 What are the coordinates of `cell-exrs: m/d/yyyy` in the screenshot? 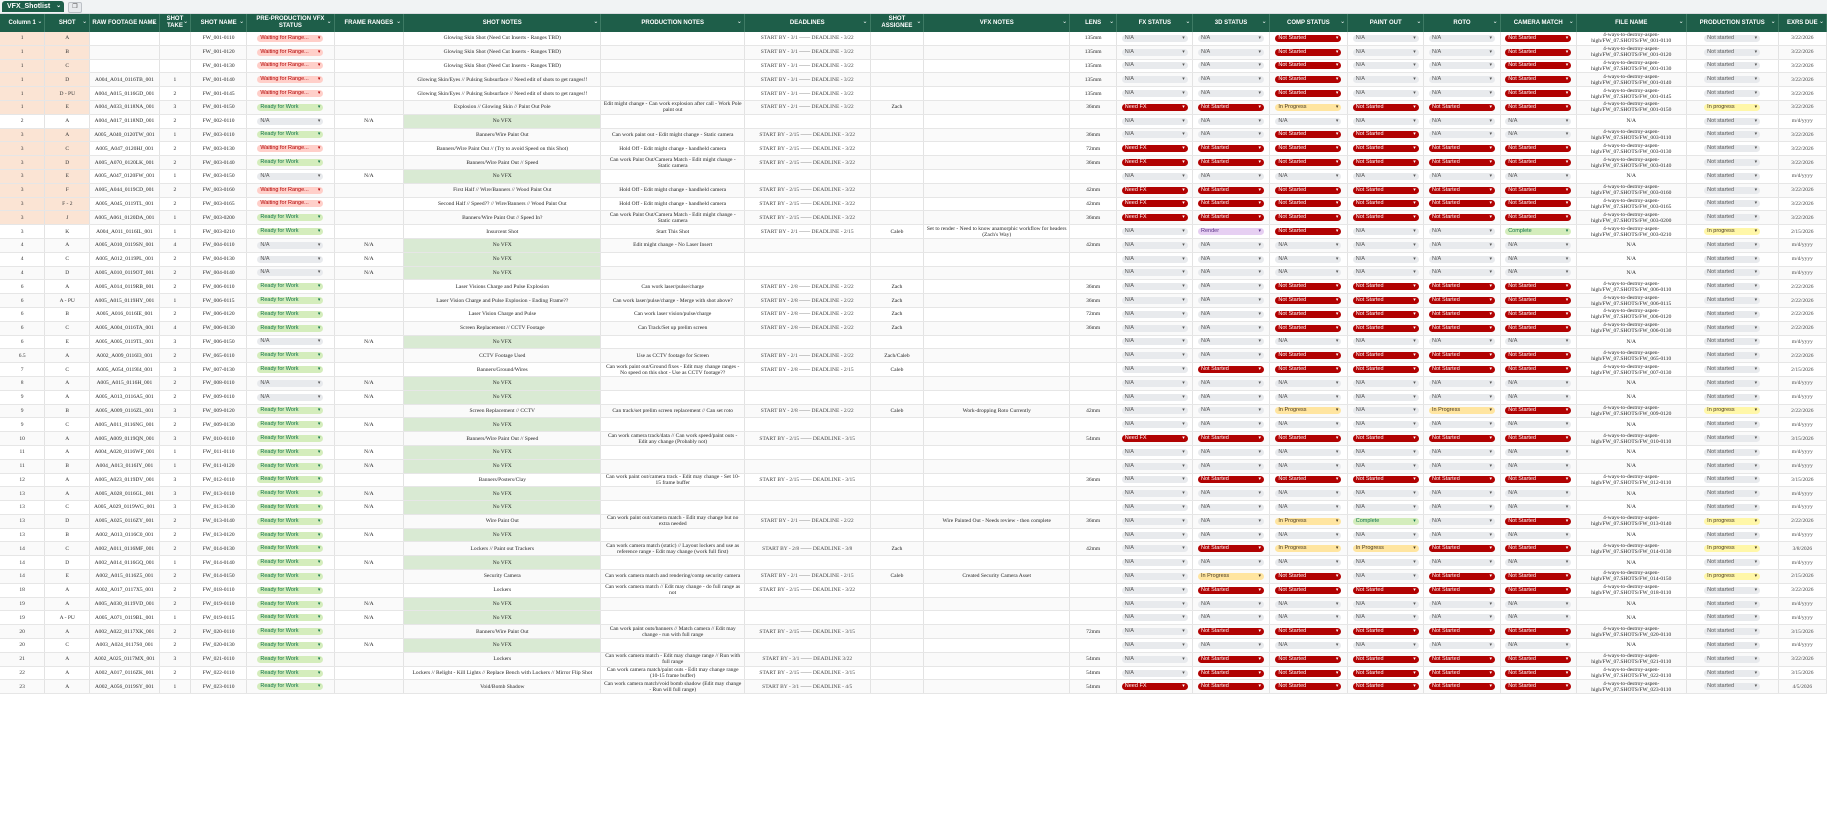 It's located at (1802, 121).